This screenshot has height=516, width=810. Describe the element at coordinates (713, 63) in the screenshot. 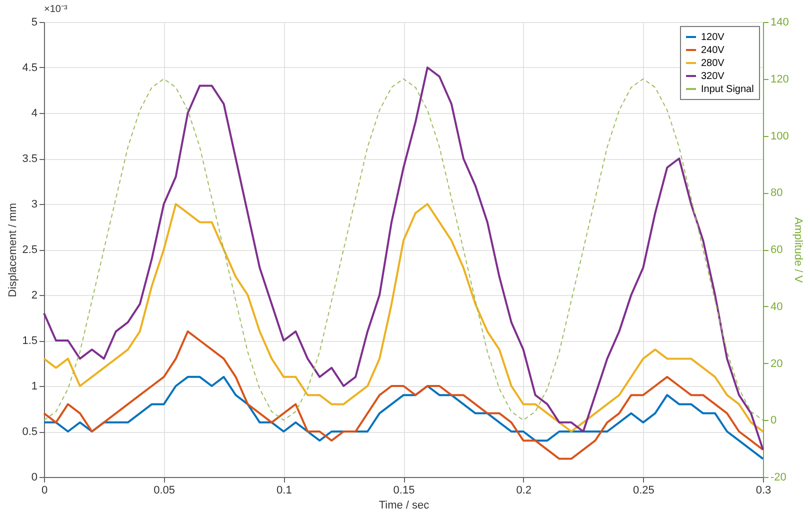

I see `legend-label: 280V` at that location.